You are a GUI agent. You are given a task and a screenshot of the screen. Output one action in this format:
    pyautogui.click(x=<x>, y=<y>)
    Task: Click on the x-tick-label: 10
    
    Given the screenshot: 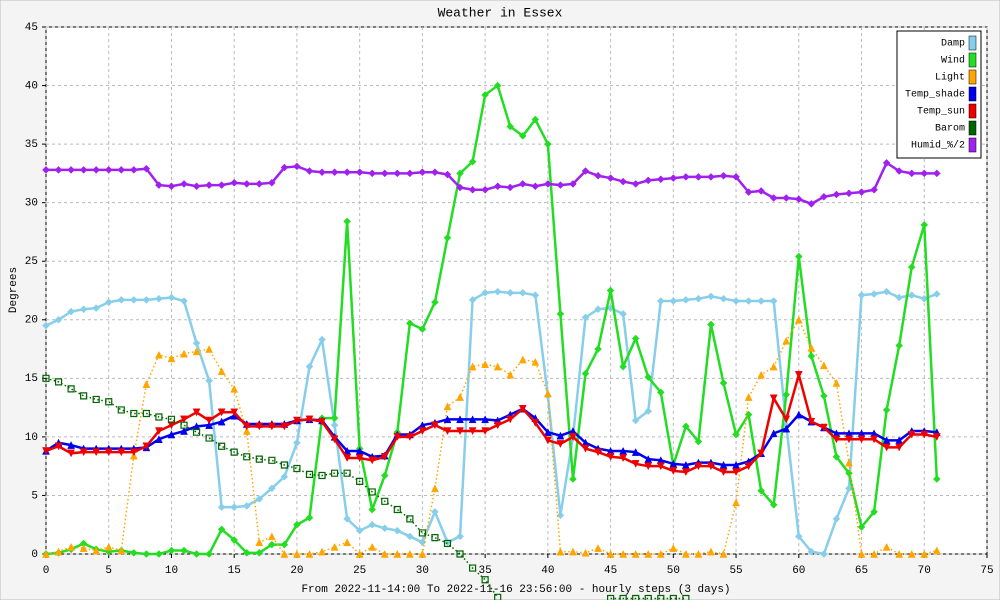 What is the action you would take?
    pyautogui.click(x=171, y=571)
    